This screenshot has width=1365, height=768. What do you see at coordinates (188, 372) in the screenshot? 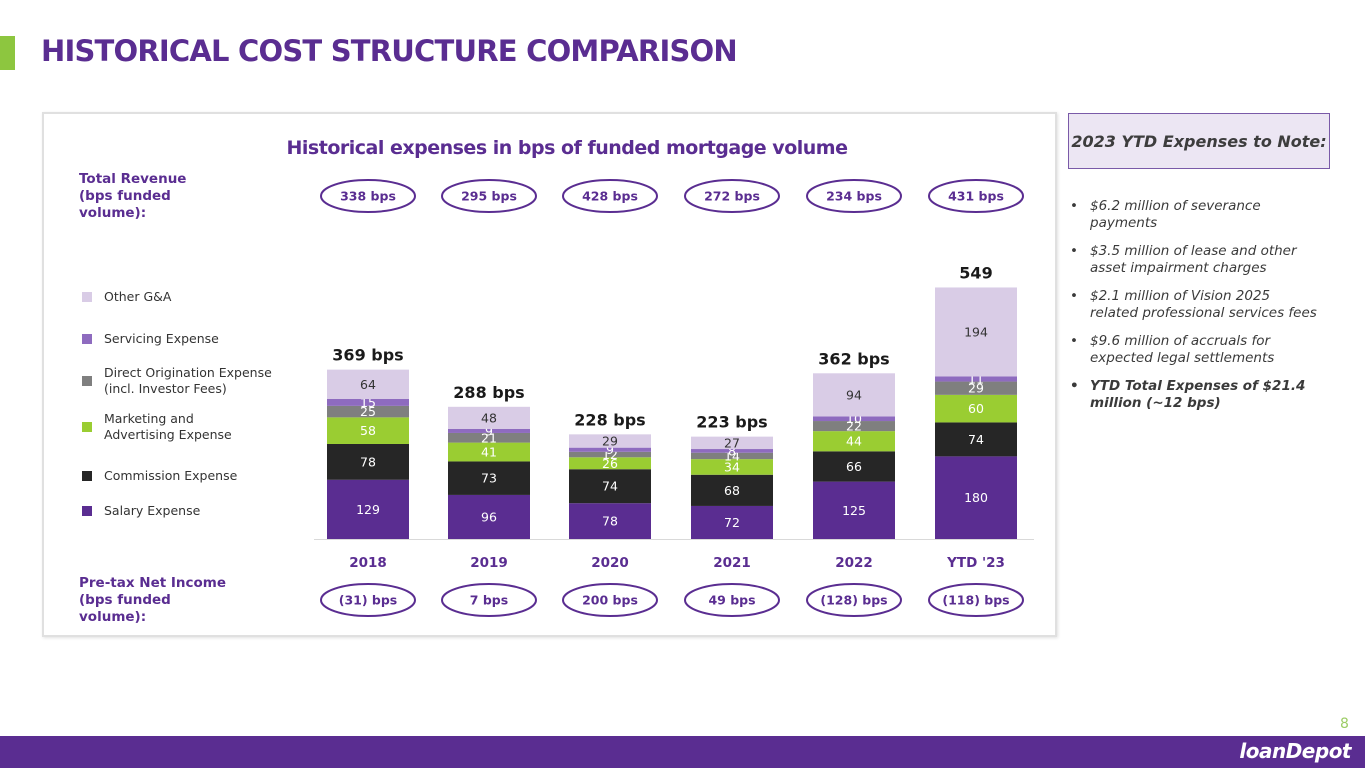
I see `legend-label-direct-origination-expense-incl-investor-fees: Direct Origination Expense` at bounding box center [188, 372].